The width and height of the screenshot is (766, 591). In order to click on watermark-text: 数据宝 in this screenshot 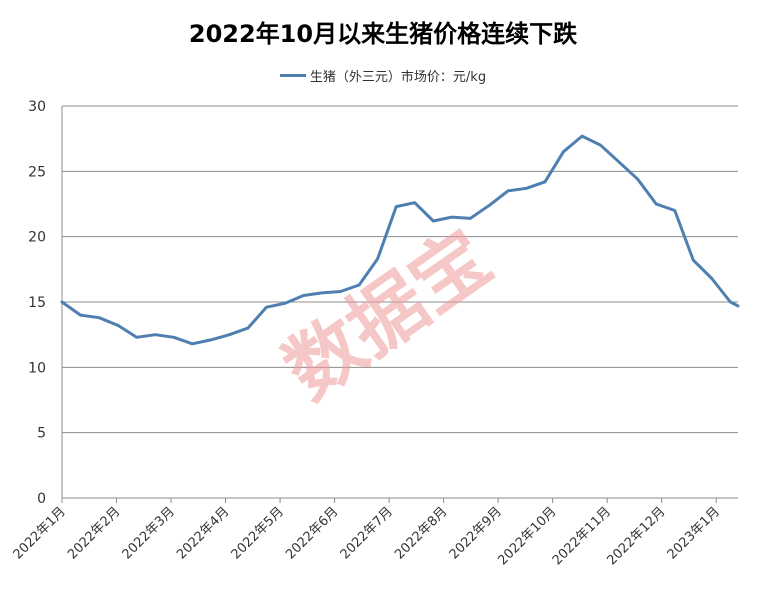, I will do `click(388, 314)`.